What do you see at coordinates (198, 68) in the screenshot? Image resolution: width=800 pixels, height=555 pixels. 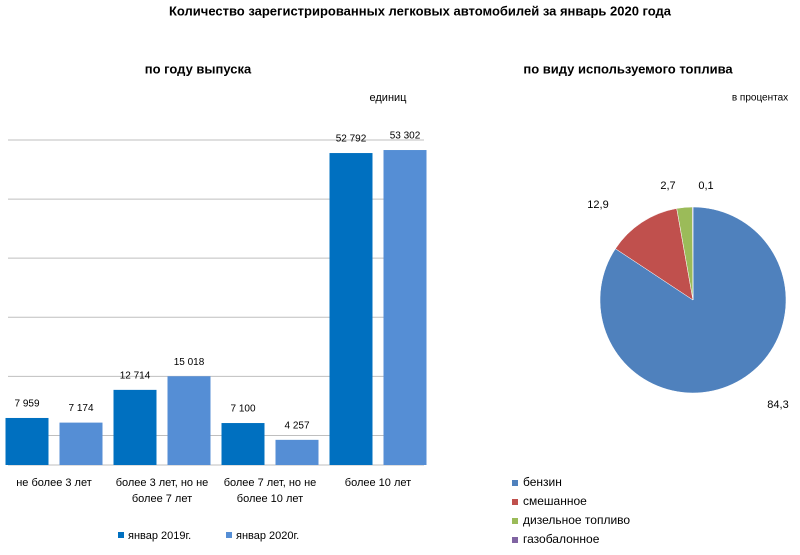 I see `chart-title: по году выпуска` at bounding box center [198, 68].